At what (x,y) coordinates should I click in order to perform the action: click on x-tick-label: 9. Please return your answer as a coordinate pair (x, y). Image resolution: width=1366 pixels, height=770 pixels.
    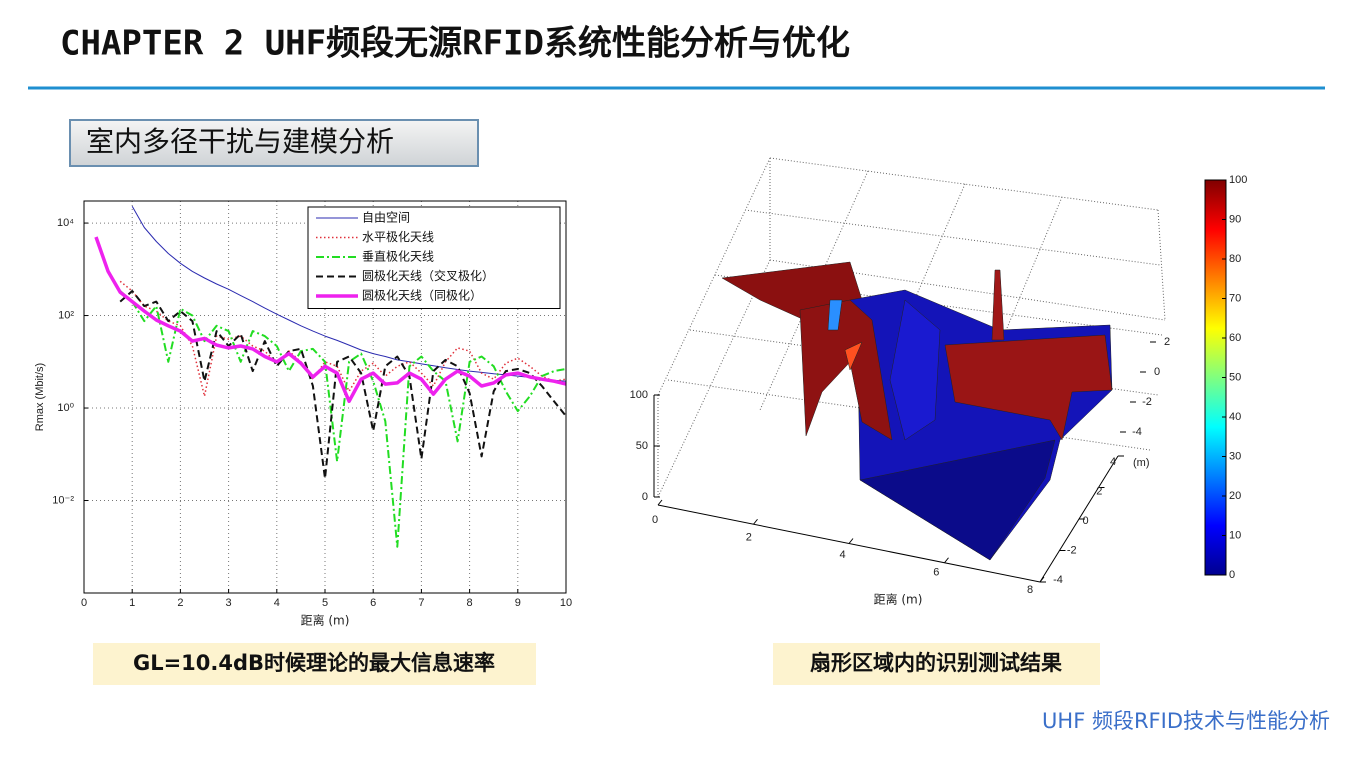
    Looking at the image, I should click on (518, 603).